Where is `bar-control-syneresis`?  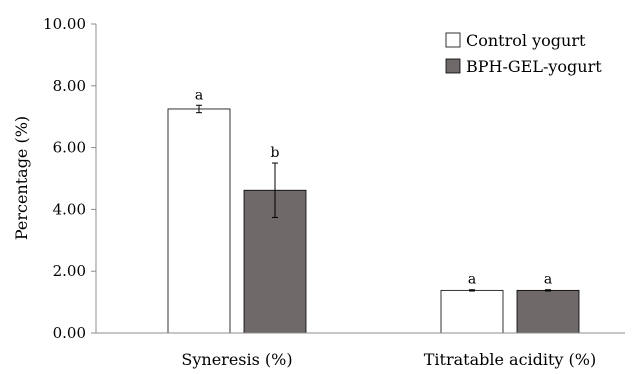 bar-control-syneresis is located at coordinates (199, 221).